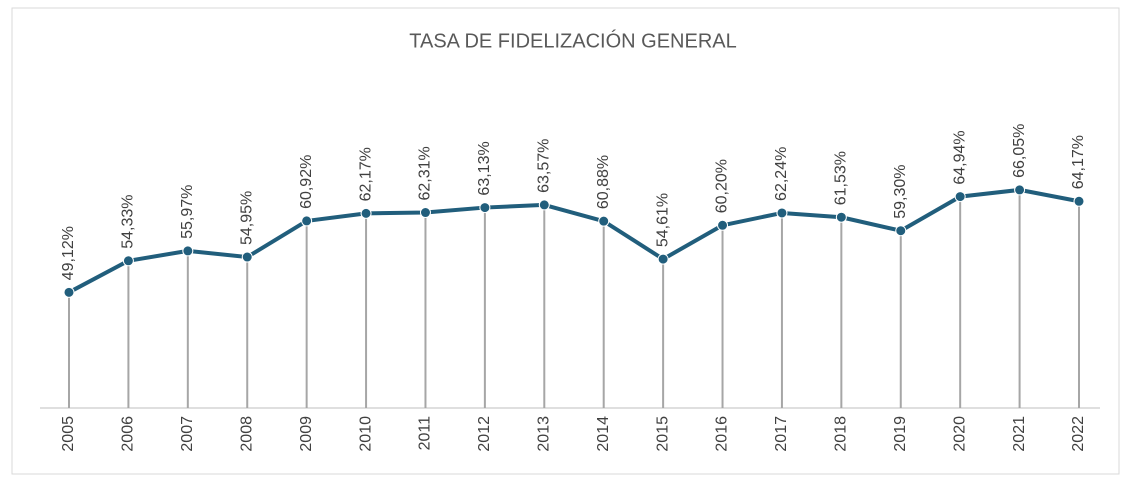  What do you see at coordinates (662, 220) in the screenshot?
I see `data-label: 54,61%` at bounding box center [662, 220].